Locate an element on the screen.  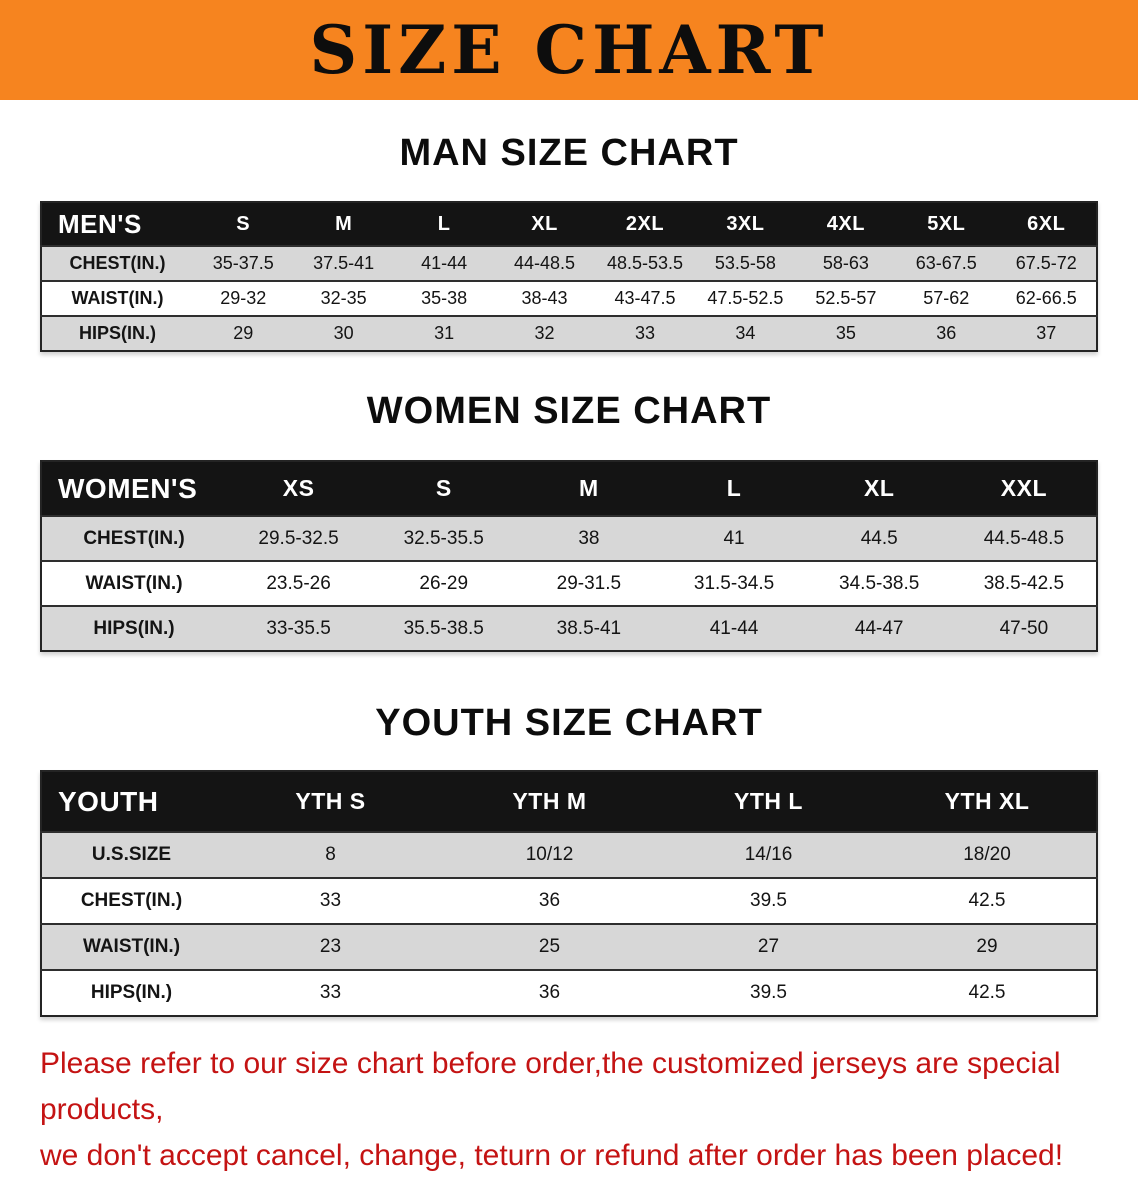
size-header-cell: S is located at coordinates (444, 488).